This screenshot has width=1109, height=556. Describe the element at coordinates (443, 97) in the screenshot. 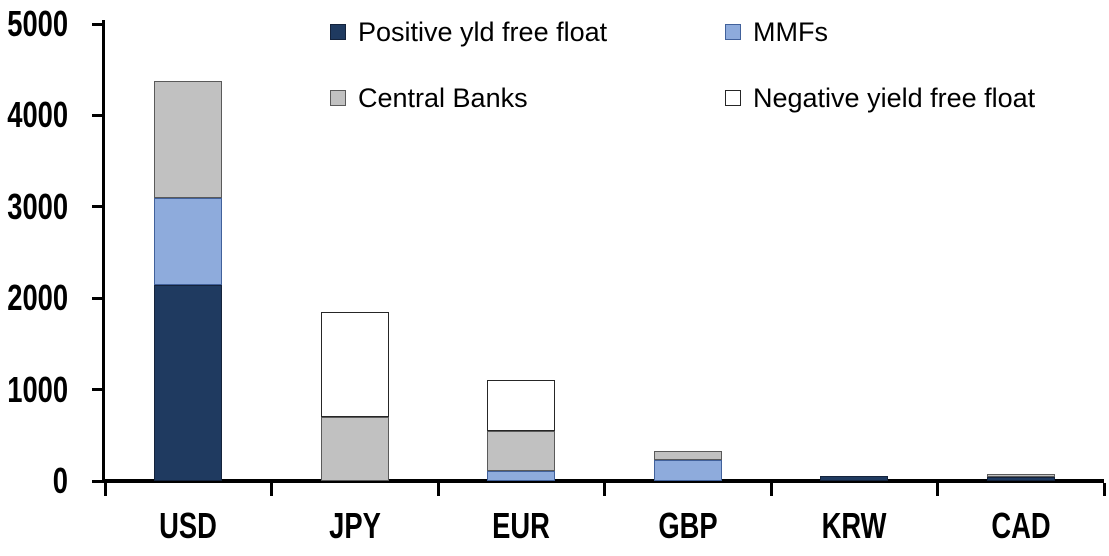

I see `legend-label: Central Banks` at that location.